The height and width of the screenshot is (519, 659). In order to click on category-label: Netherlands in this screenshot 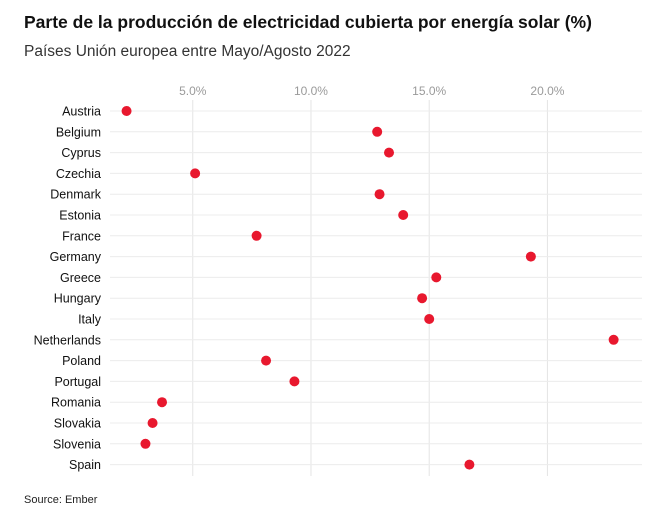, I will do `click(67, 340)`.